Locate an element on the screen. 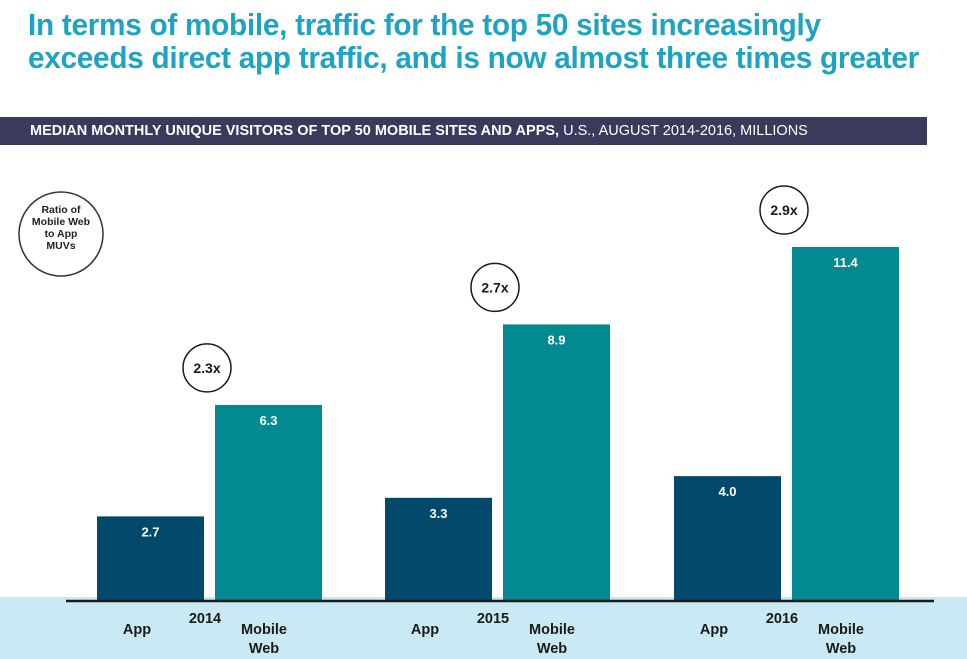 This screenshot has height=659, width=967. ratio-bubble-2015 is located at coordinates (495, 287).